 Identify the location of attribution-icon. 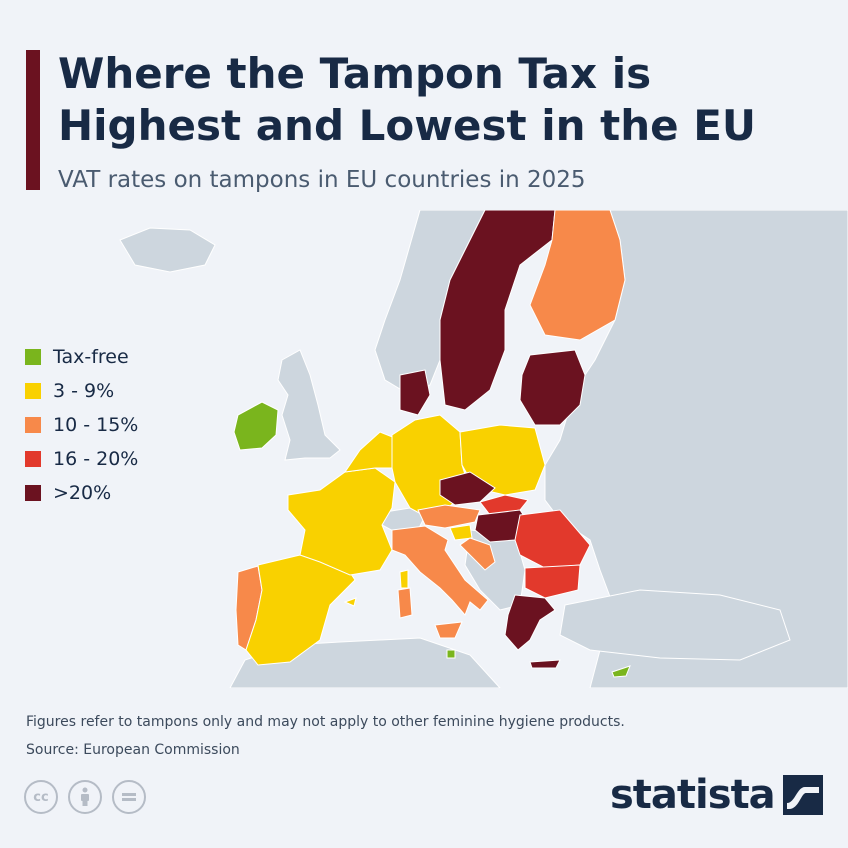
(85, 797).